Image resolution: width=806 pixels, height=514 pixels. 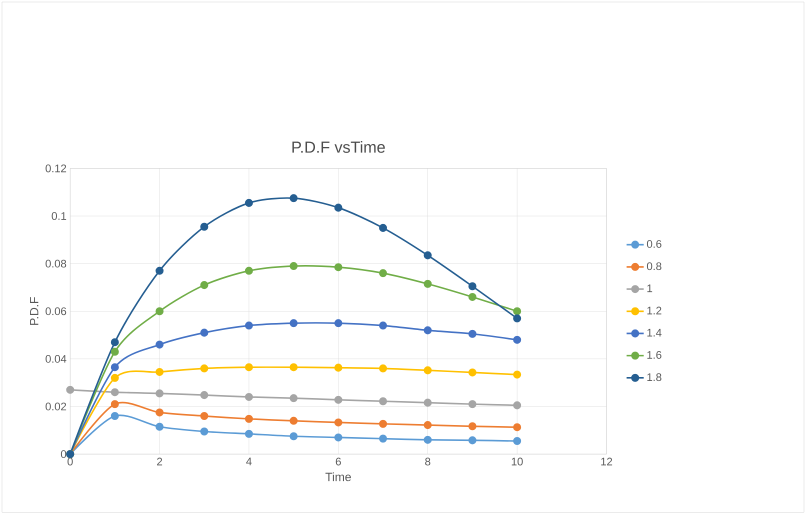 What do you see at coordinates (338, 477) in the screenshot?
I see `x-axis-title: Time` at bounding box center [338, 477].